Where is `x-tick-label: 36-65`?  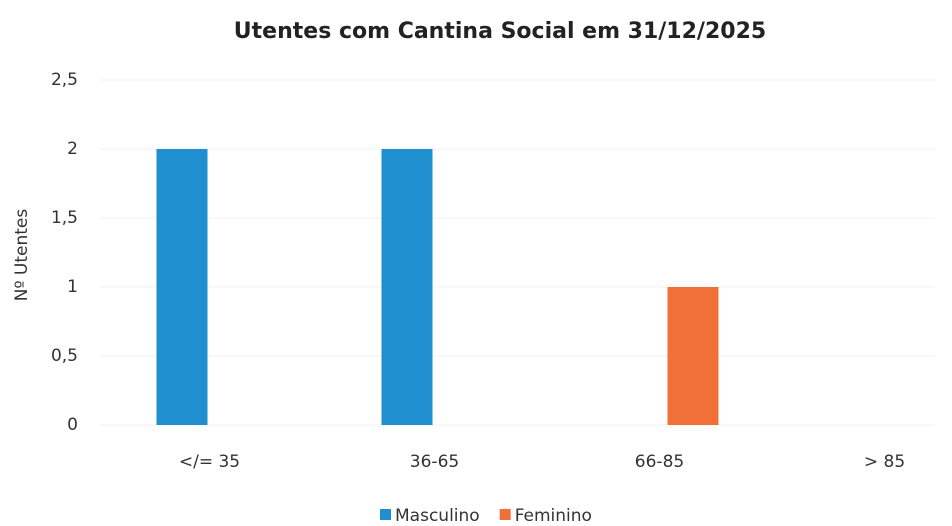 x-tick-label: 36-65 is located at coordinates (434, 462).